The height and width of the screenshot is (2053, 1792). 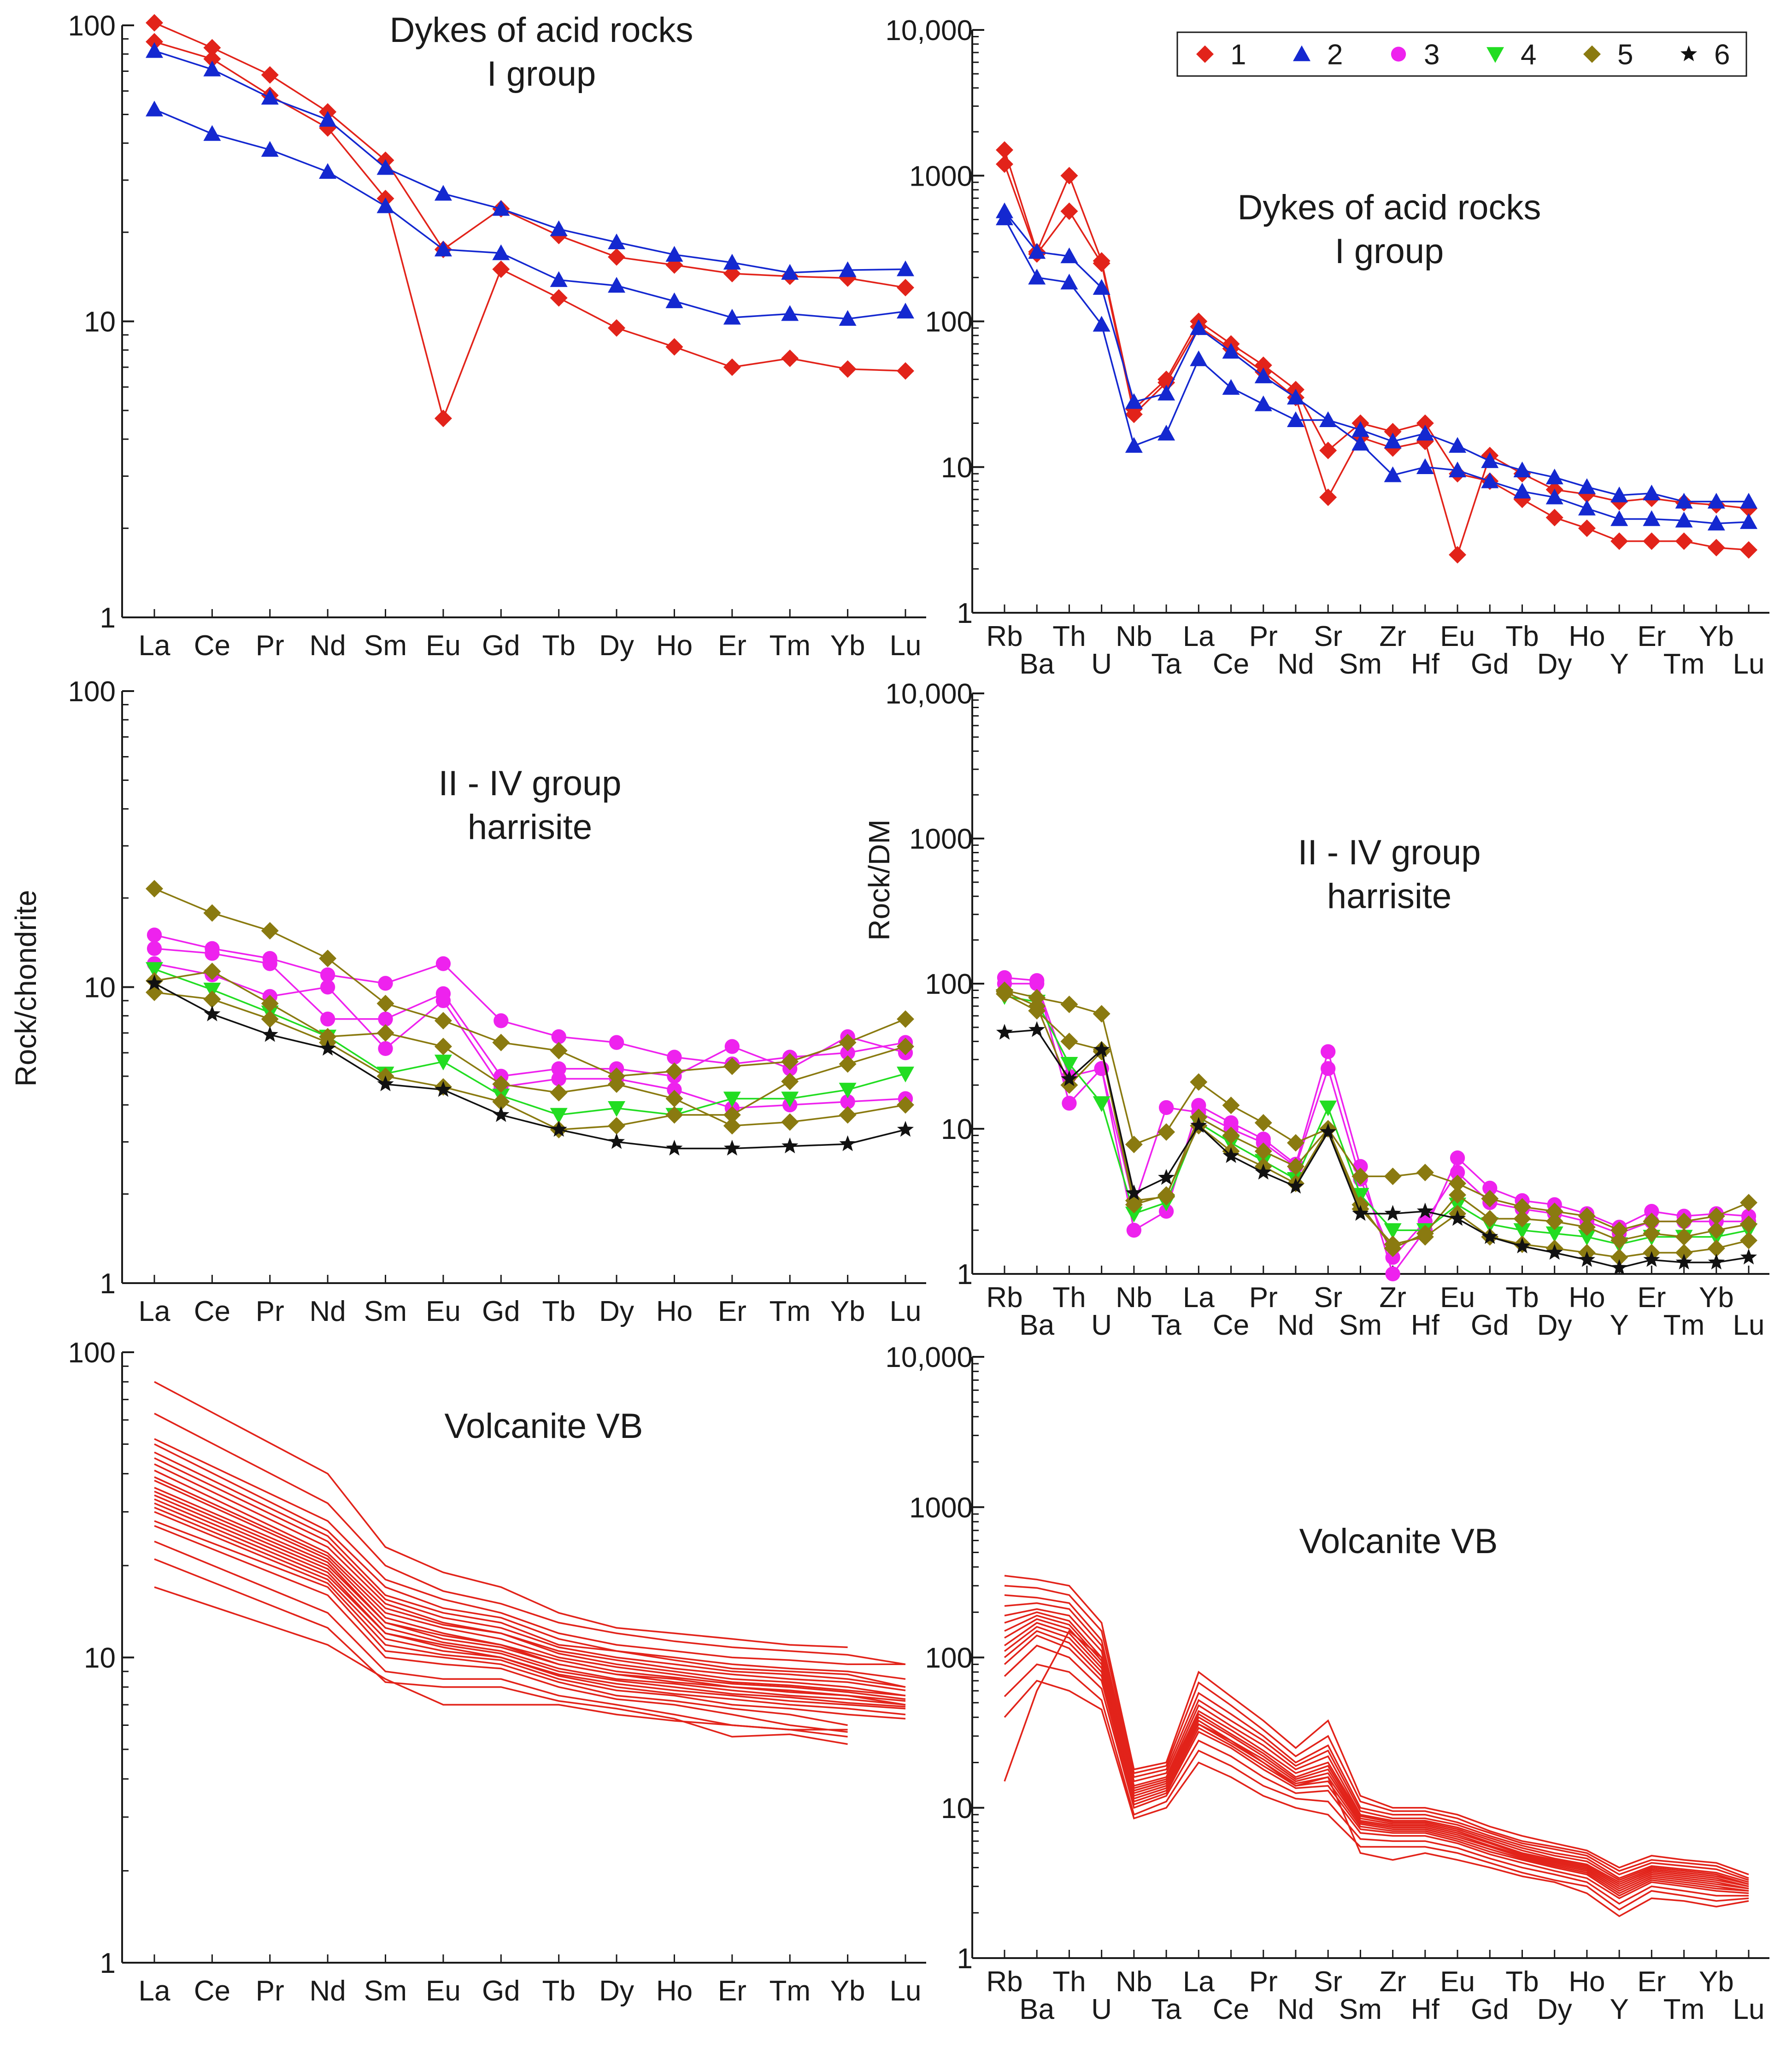 I want to click on y-tick-label: 10, so click(x=100, y=988).